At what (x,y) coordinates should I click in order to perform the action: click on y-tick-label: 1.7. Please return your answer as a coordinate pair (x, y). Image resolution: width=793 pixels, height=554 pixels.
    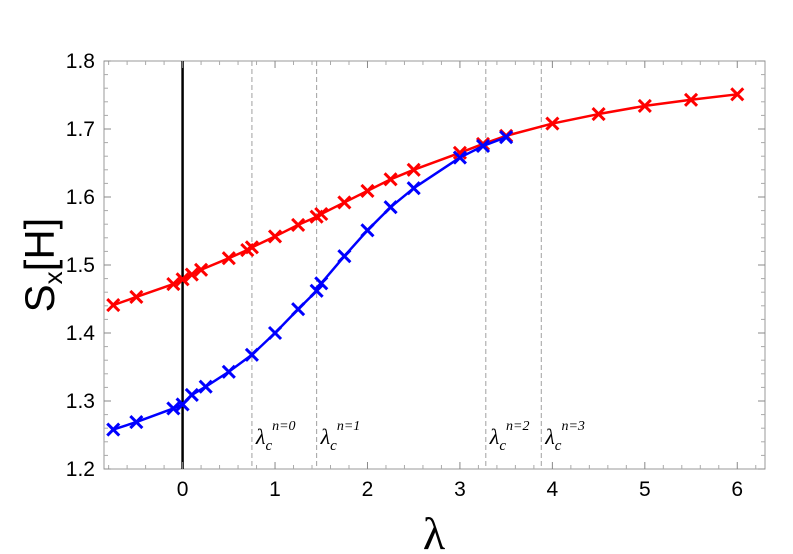
    Looking at the image, I should click on (80, 129).